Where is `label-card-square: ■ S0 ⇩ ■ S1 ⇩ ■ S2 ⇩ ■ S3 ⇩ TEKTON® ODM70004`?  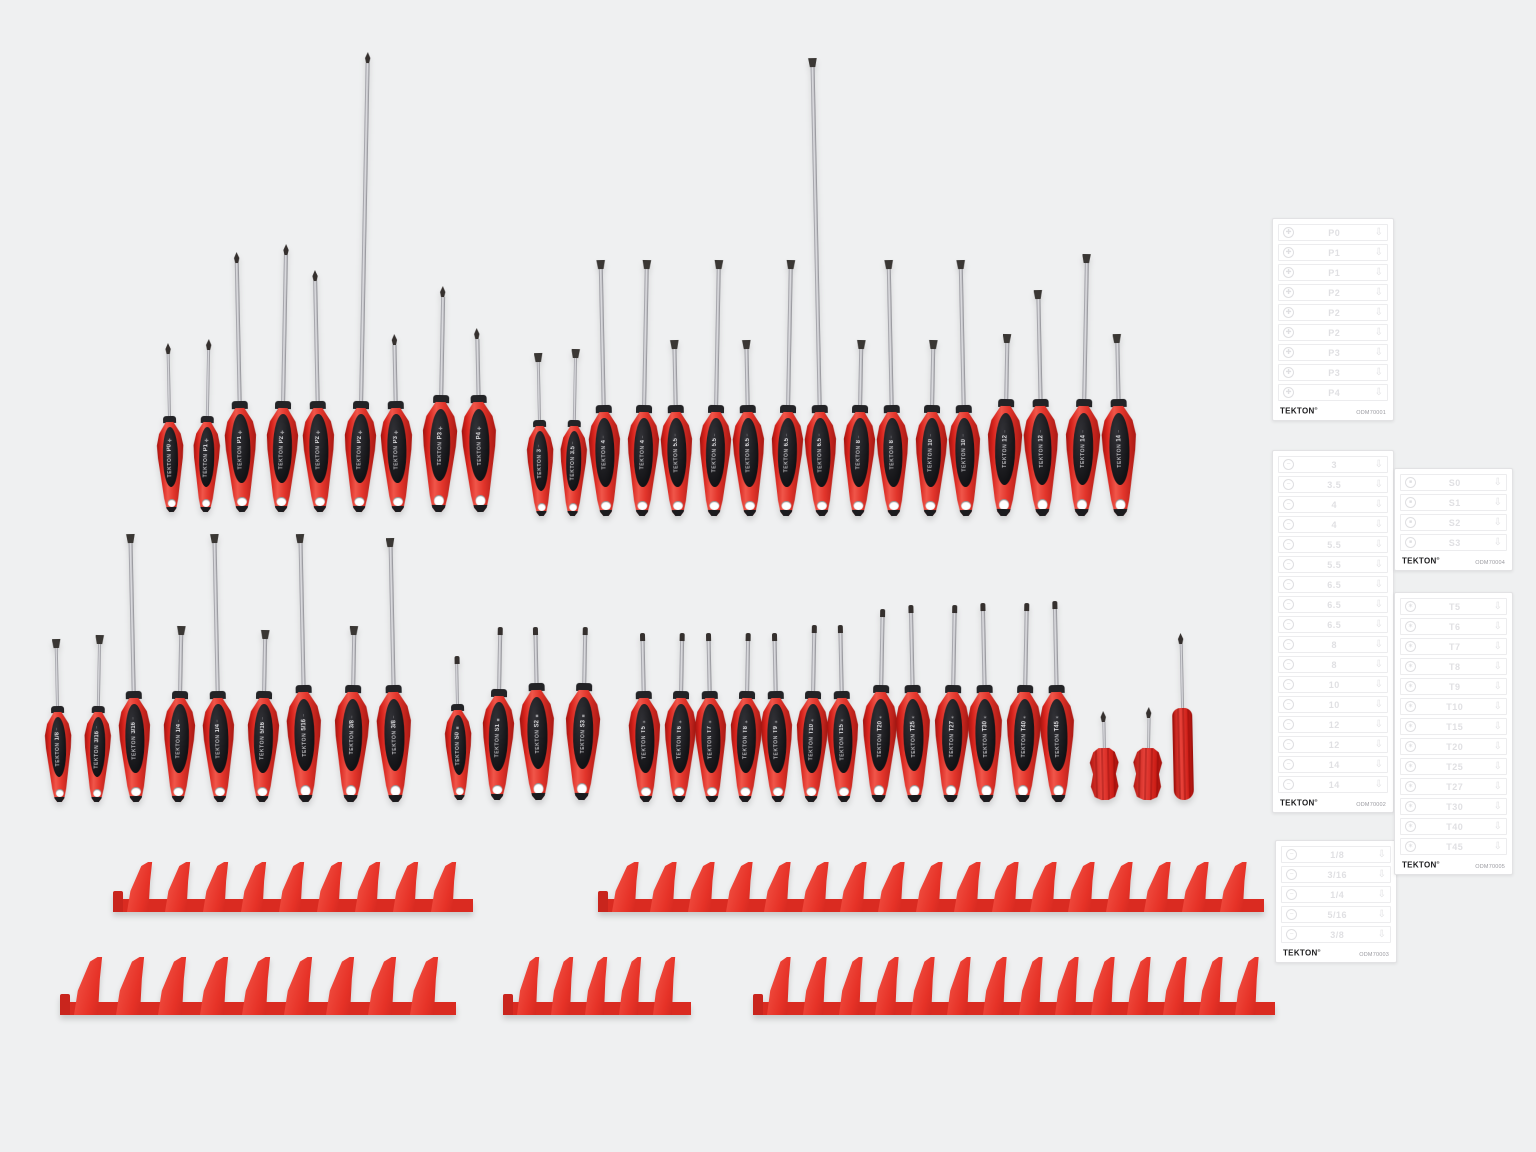
label-card-square: ■ S0 ⇩ ■ S1 ⇩ ■ S2 ⇩ ■ S3 ⇩ TEKTON® ODM70004 is located at coordinates (1453, 519).